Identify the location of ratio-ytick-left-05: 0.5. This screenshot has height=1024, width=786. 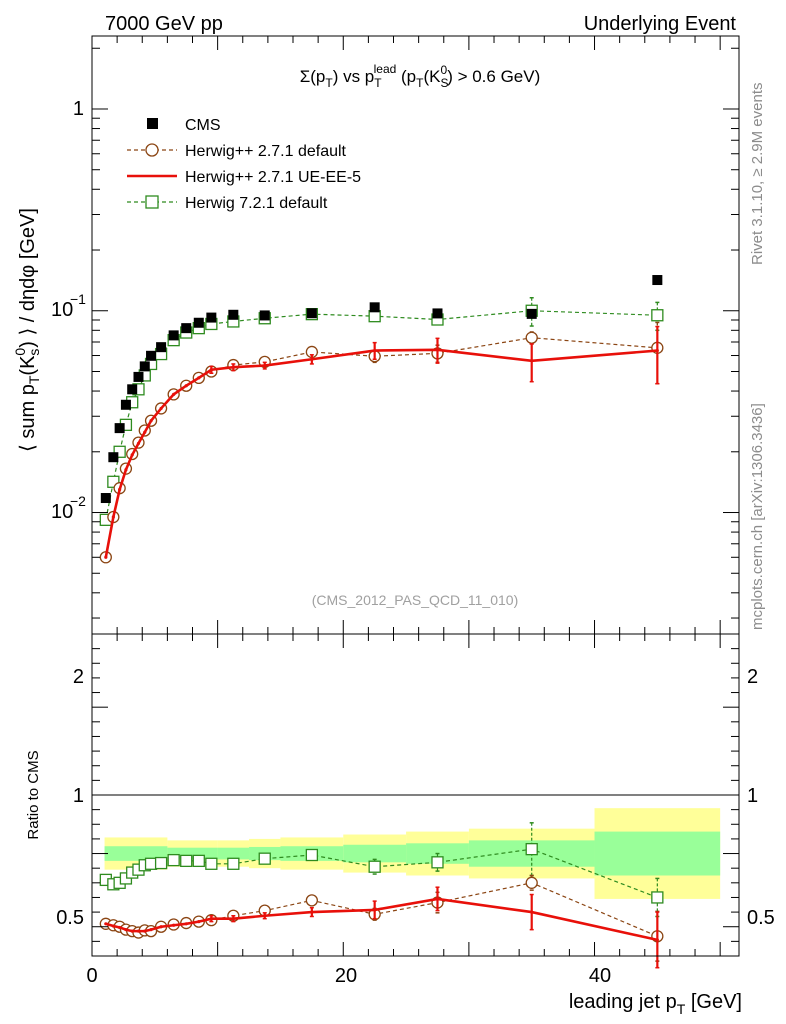
(70, 918).